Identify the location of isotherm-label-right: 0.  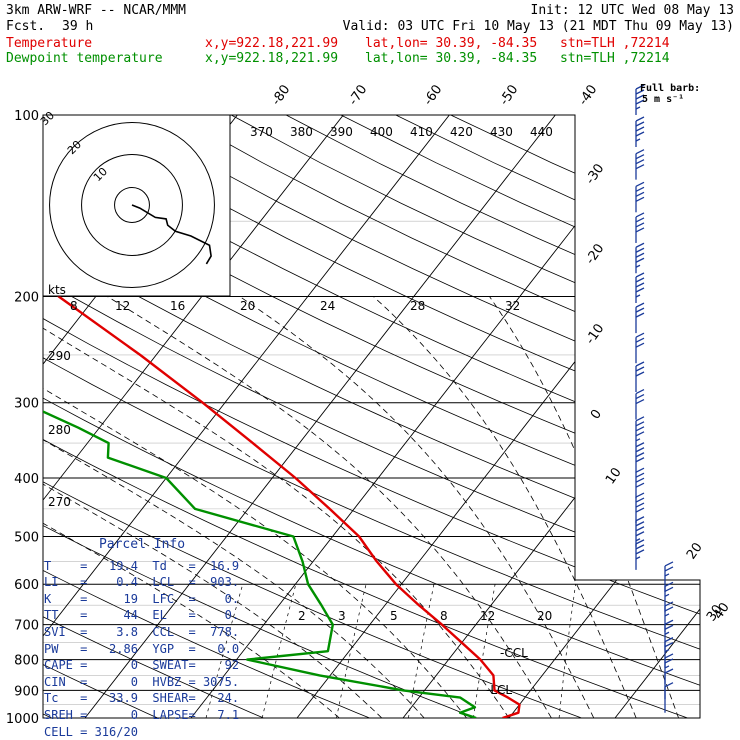
(596, 414).